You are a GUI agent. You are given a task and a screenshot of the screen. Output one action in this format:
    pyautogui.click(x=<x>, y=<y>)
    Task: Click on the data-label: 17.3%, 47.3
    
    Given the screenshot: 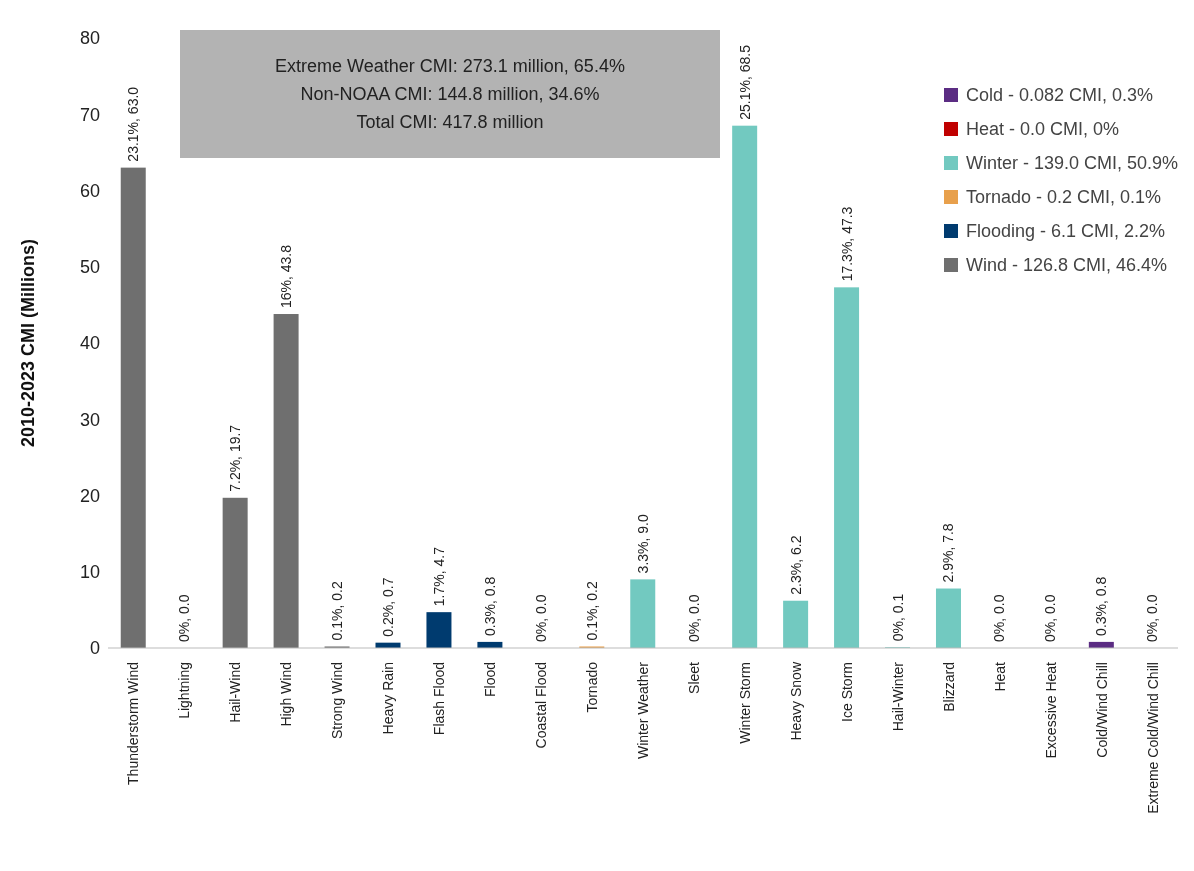 What is the action you would take?
    pyautogui.click(x=846, y=244)
    